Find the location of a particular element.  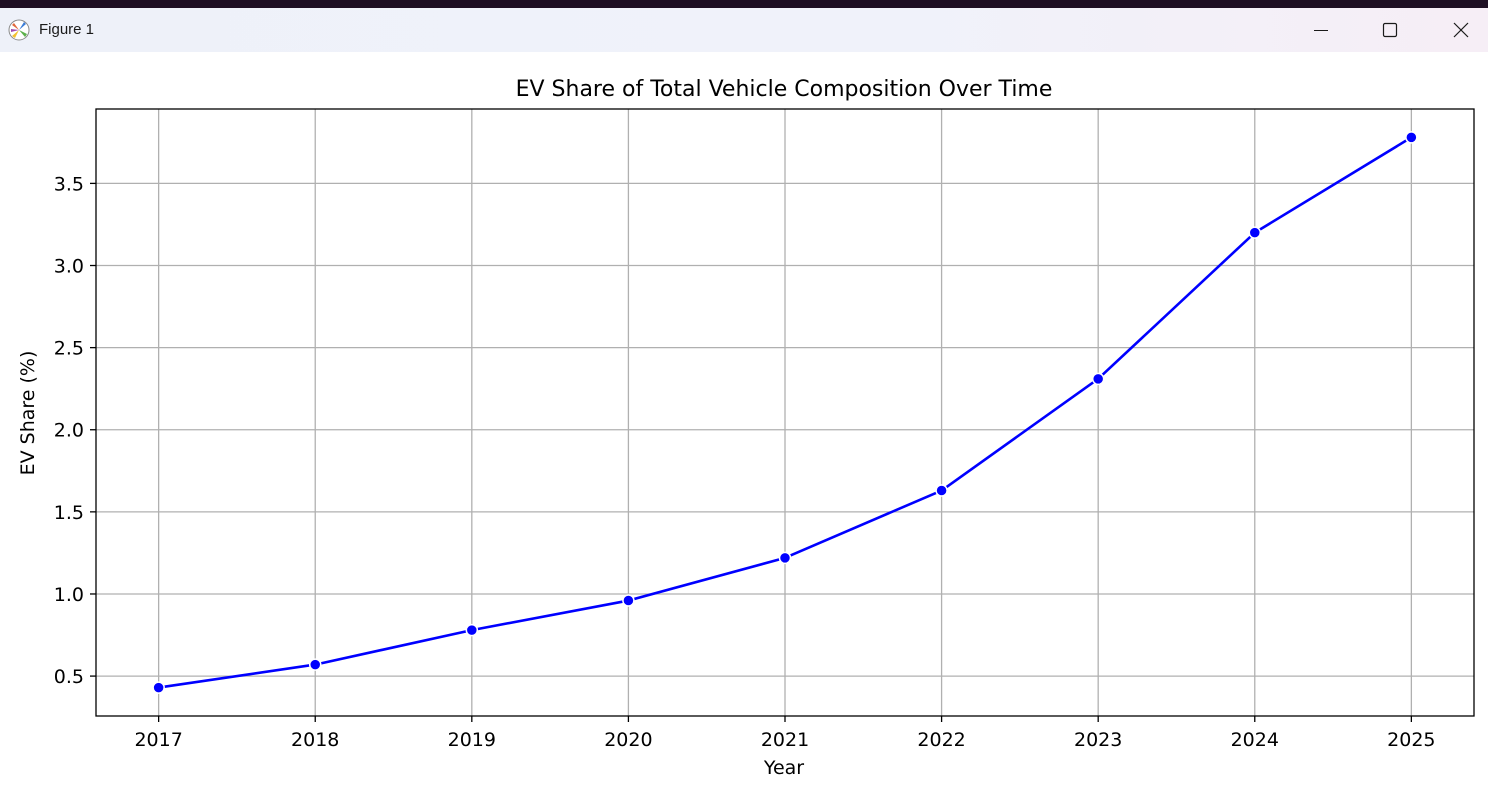

title-bar: Figure 1 is located at coordinates (744, 30).